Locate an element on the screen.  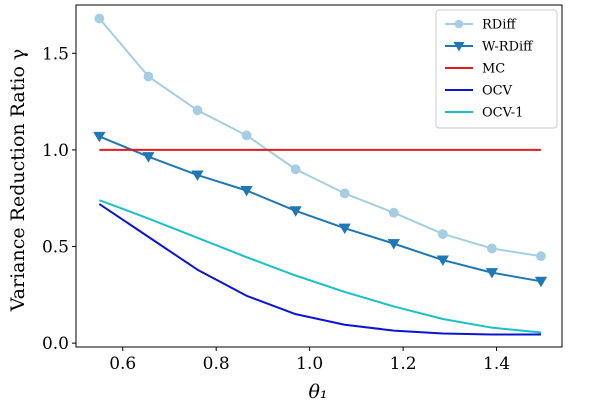
legend-item: W-RDiff is located at coordinates (489, 47).